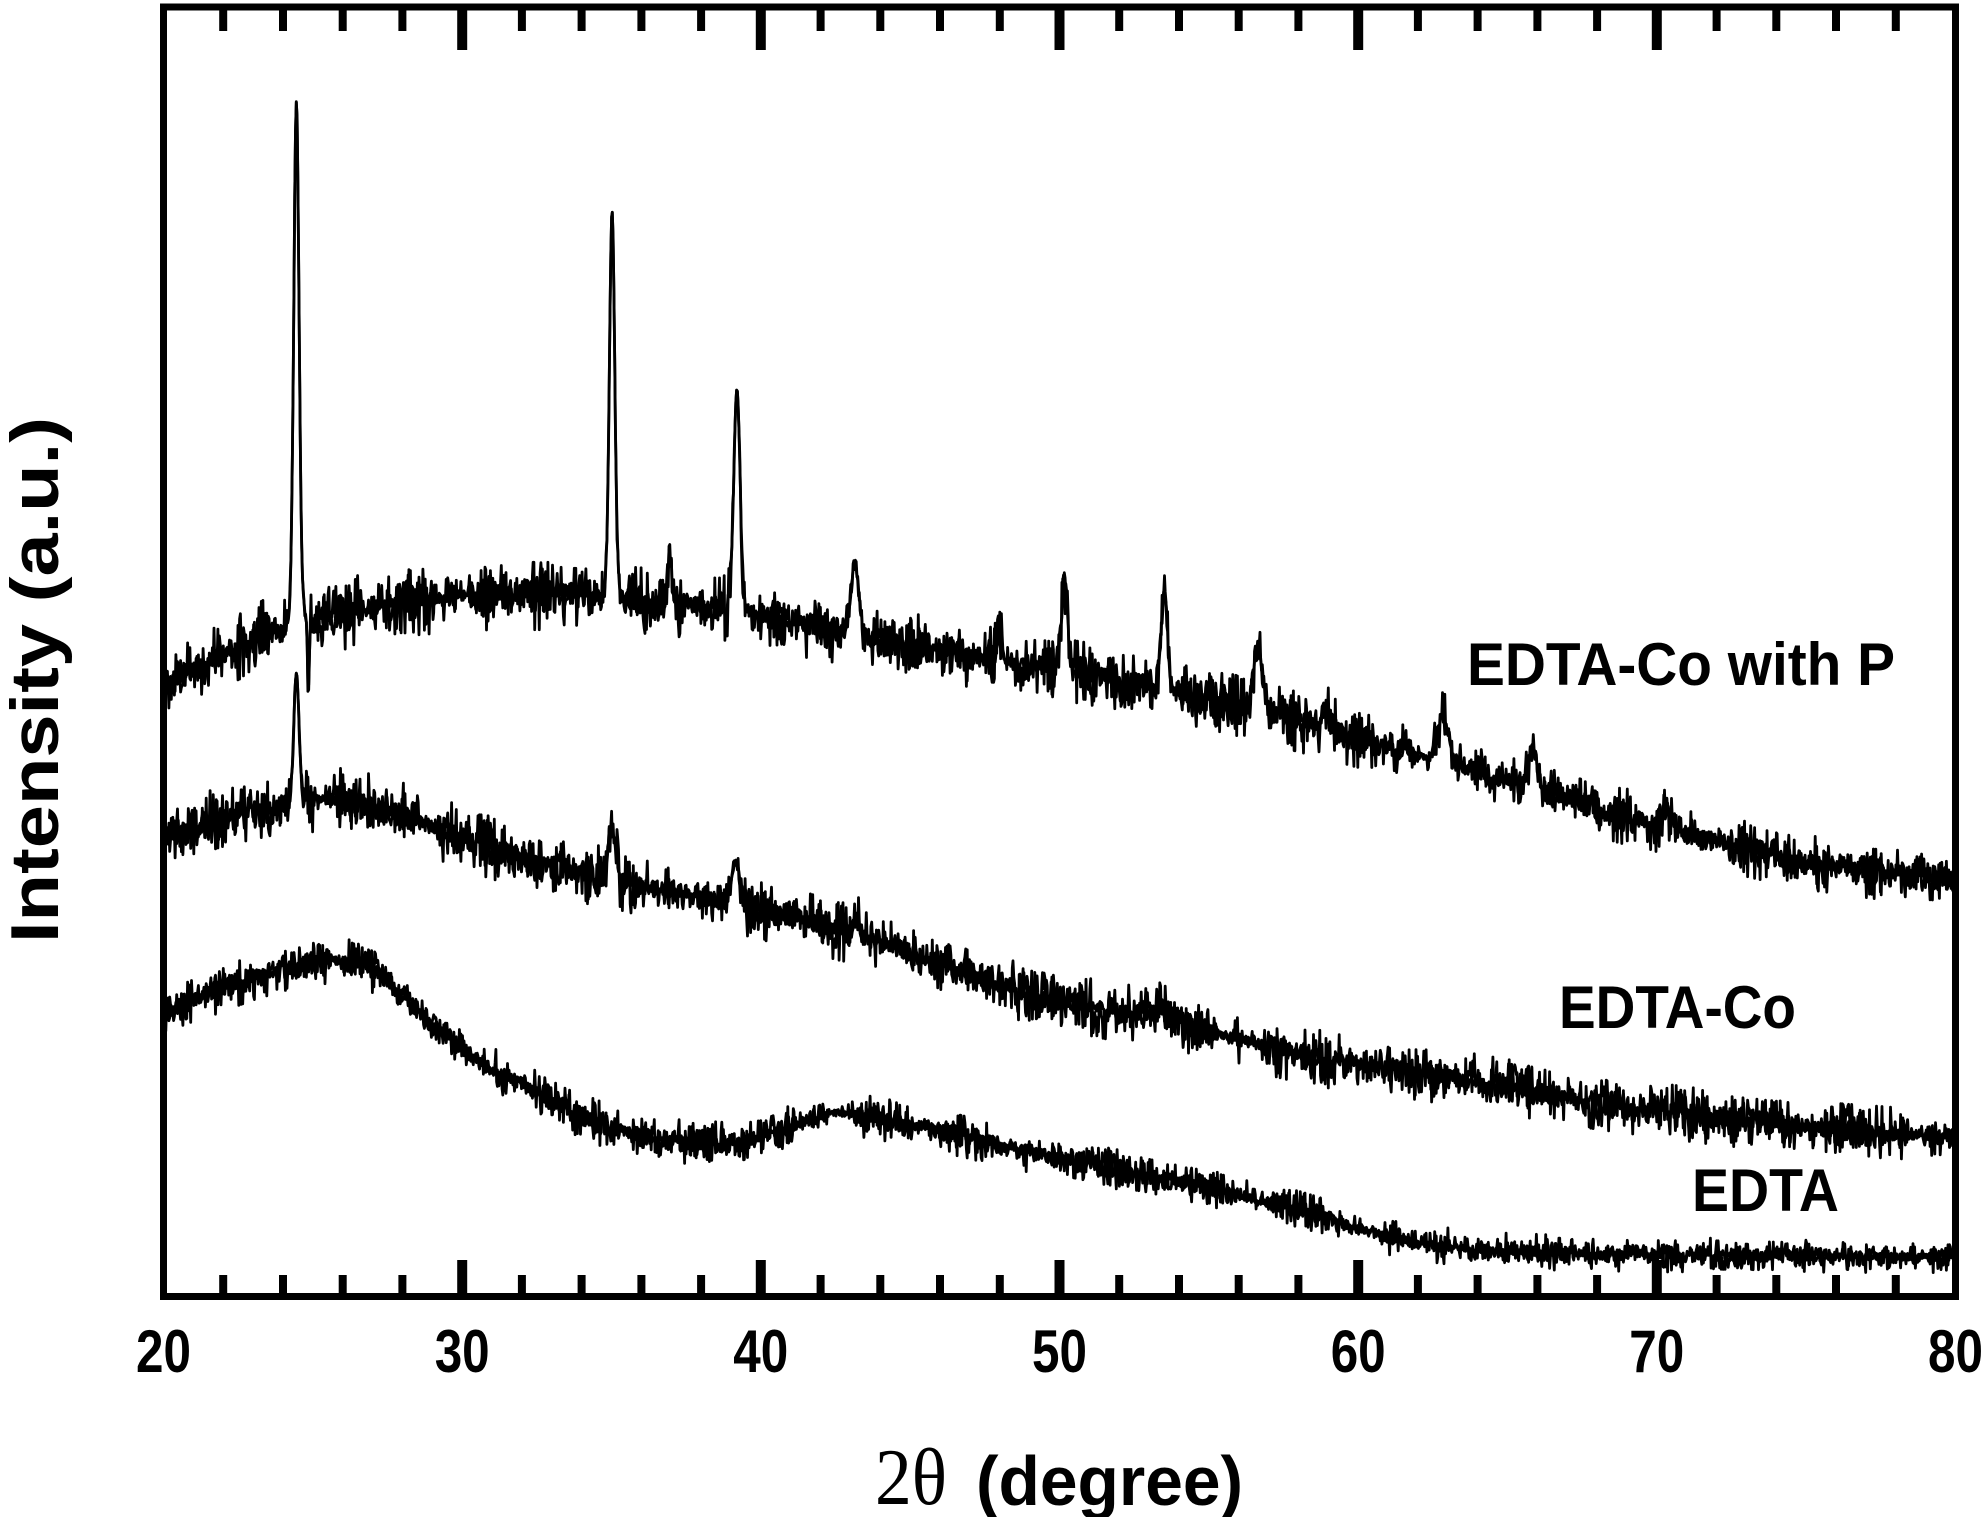 This screenshot has height=1517, width=1985. Describe the element at coordinates (462, 1351) in the screenshot. I see `svg-text: 30` at that location.